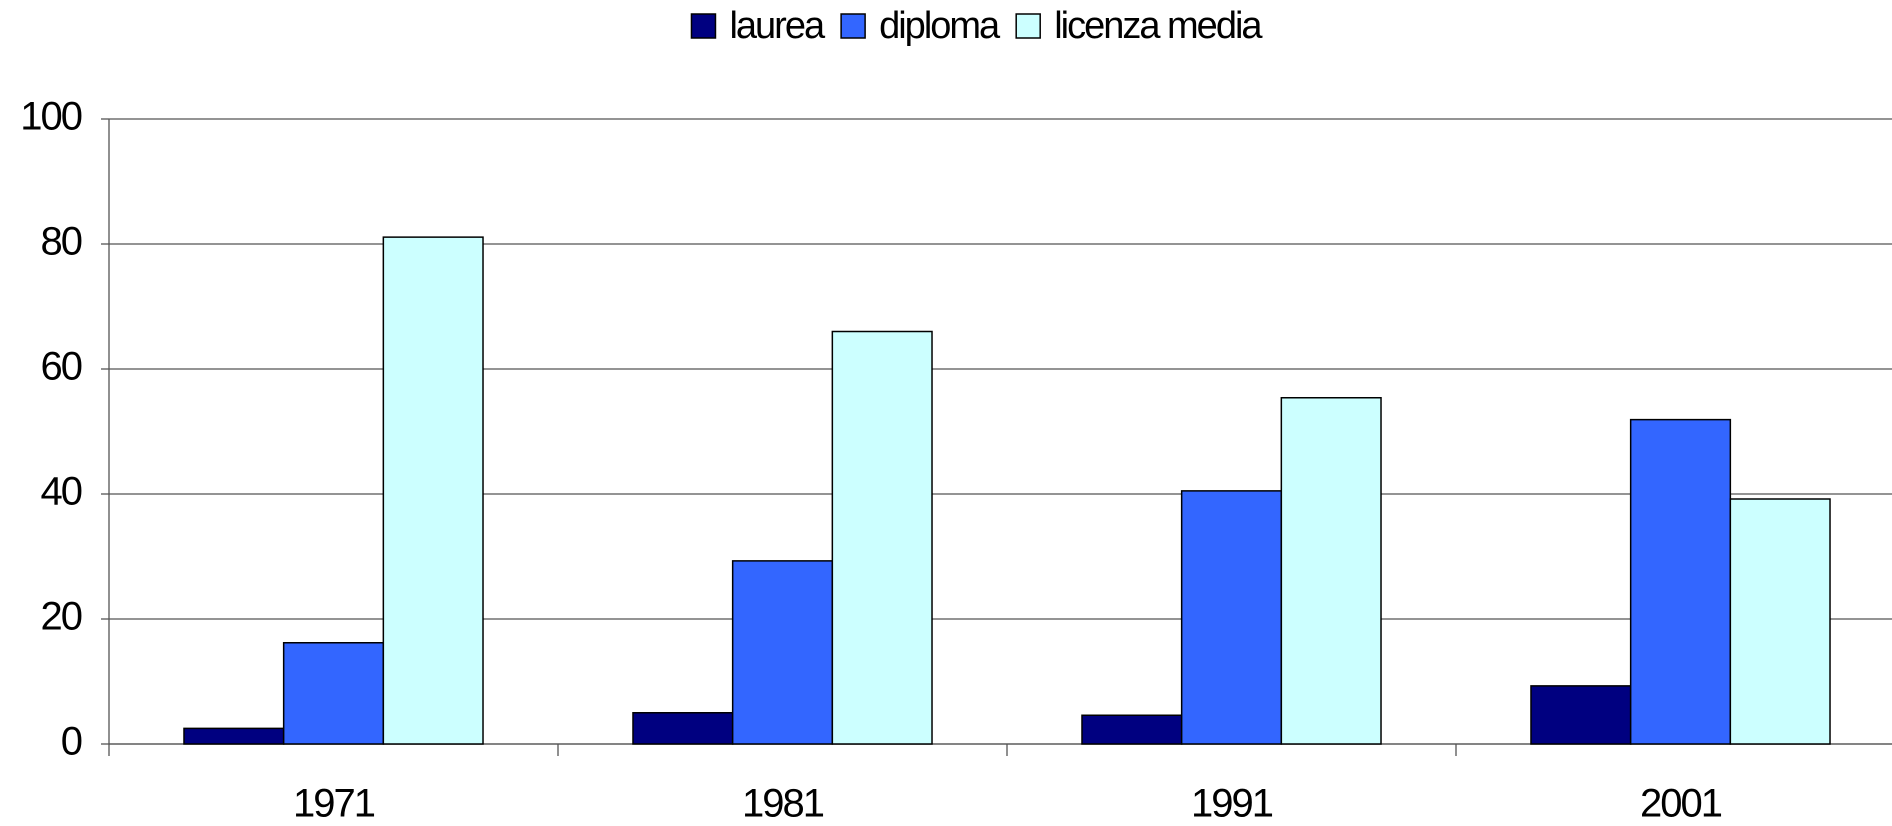 The width and height of the screenshot is (1892, 826). What do you see at coordinates (1681, 804) in the screenshot?
I see `x-tick-label: 2001` at bounding box center [1681, 804].